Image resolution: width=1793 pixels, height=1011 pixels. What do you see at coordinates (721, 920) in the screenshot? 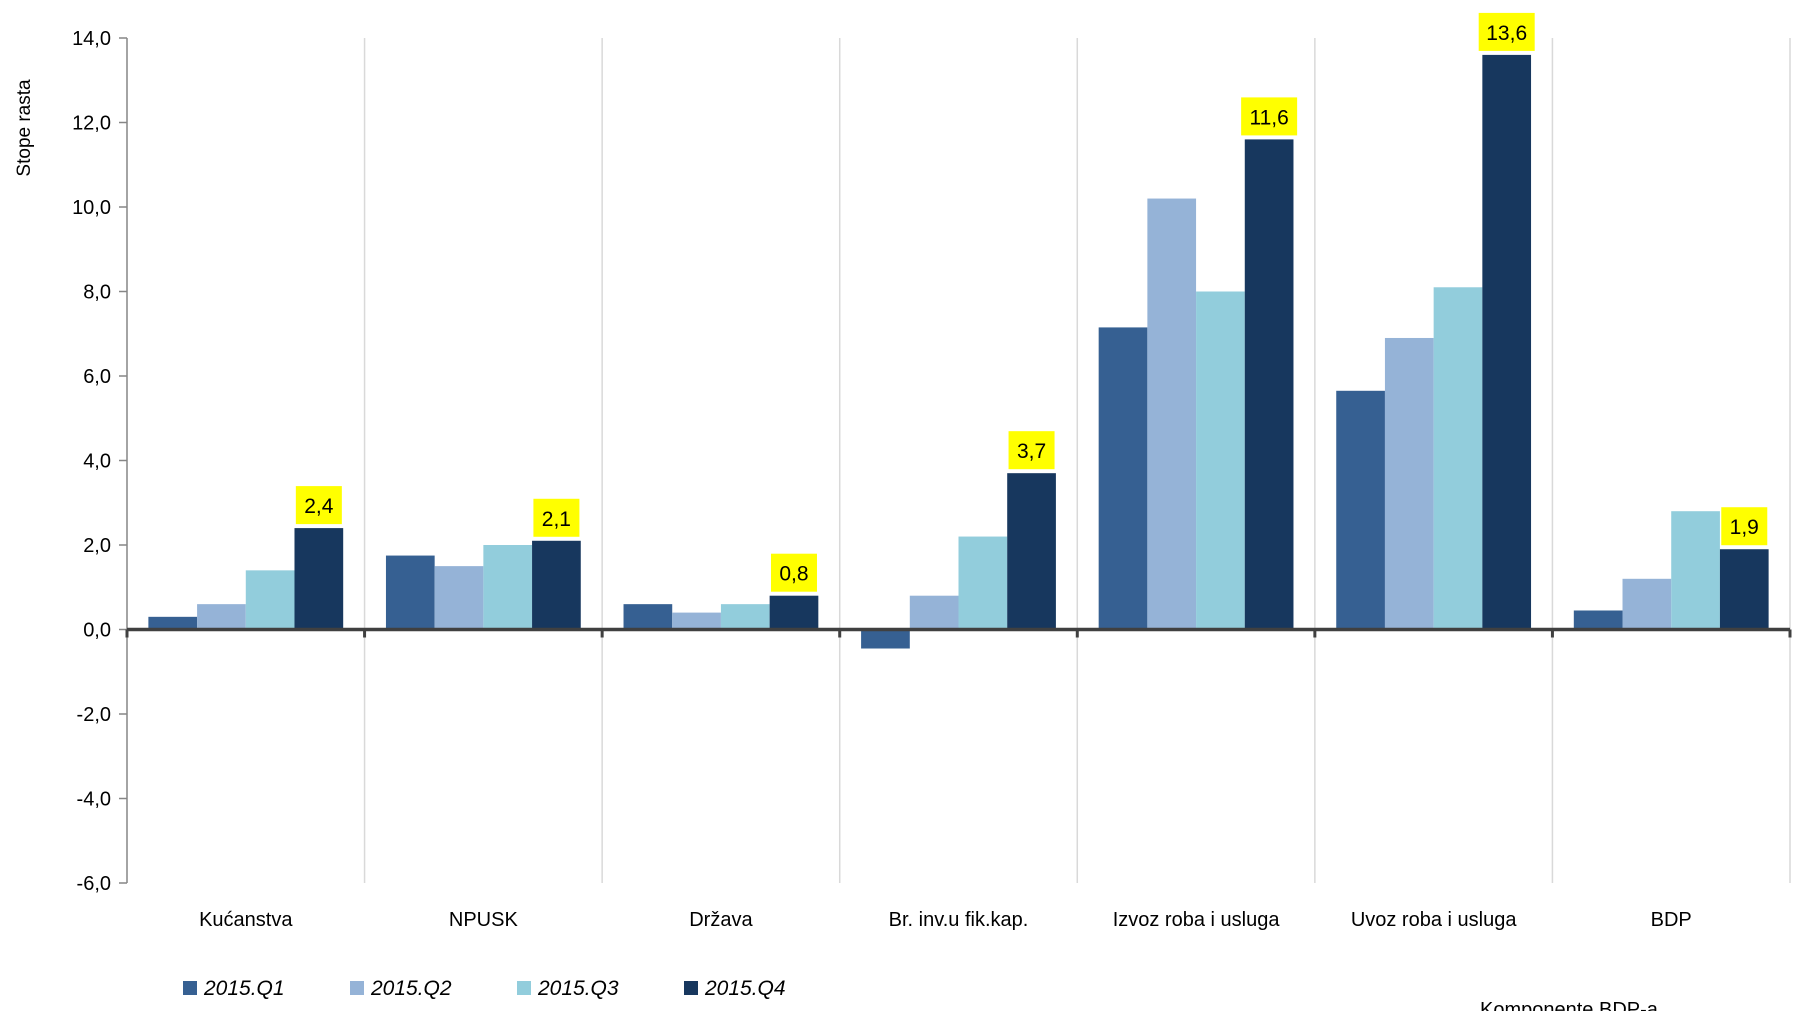
I see `x-category-label: Država` at bounding box center [721, 920].